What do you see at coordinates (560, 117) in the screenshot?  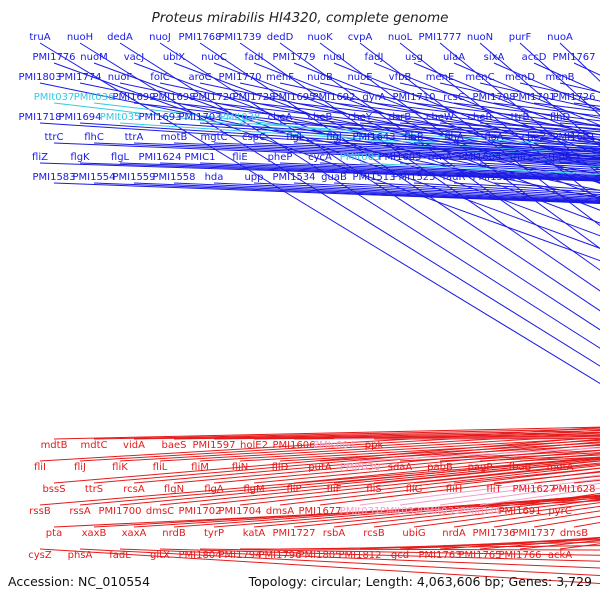 I see `gene-label: flhD` at bounding box center [560, 117].